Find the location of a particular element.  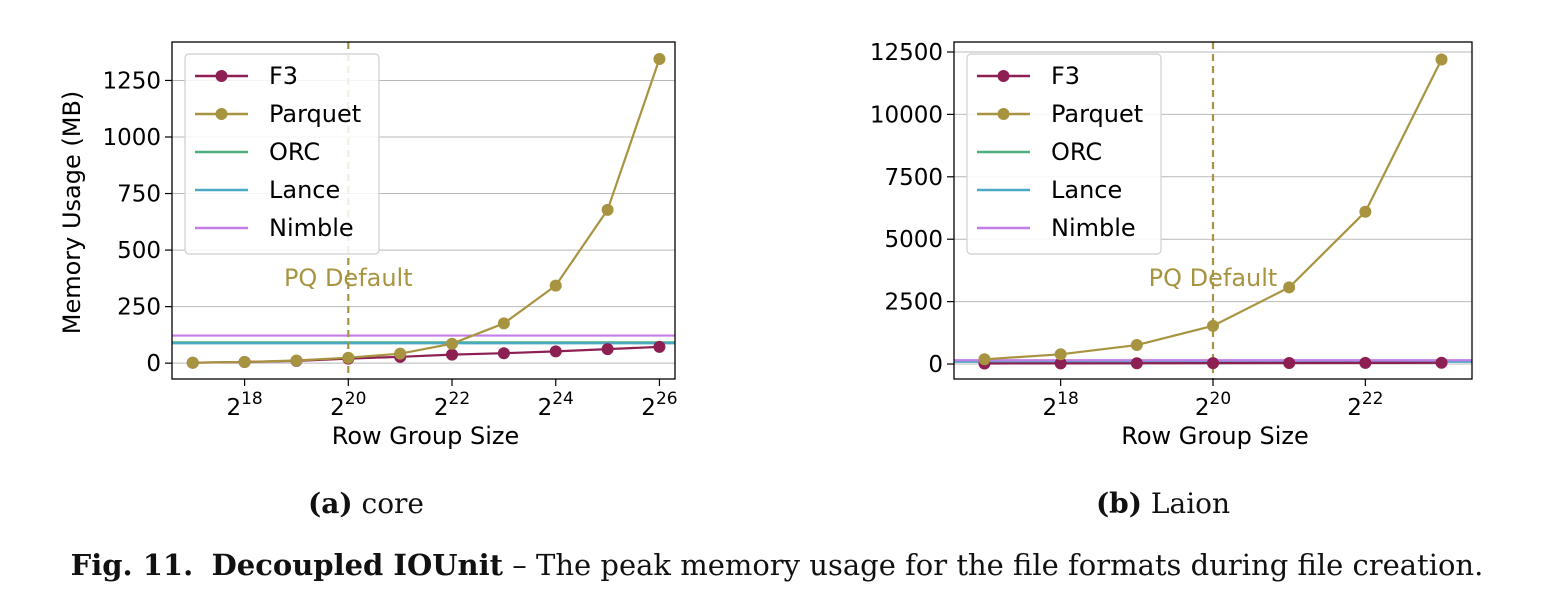

y-tick-label: 5000 is located at coordinates (913, 240).